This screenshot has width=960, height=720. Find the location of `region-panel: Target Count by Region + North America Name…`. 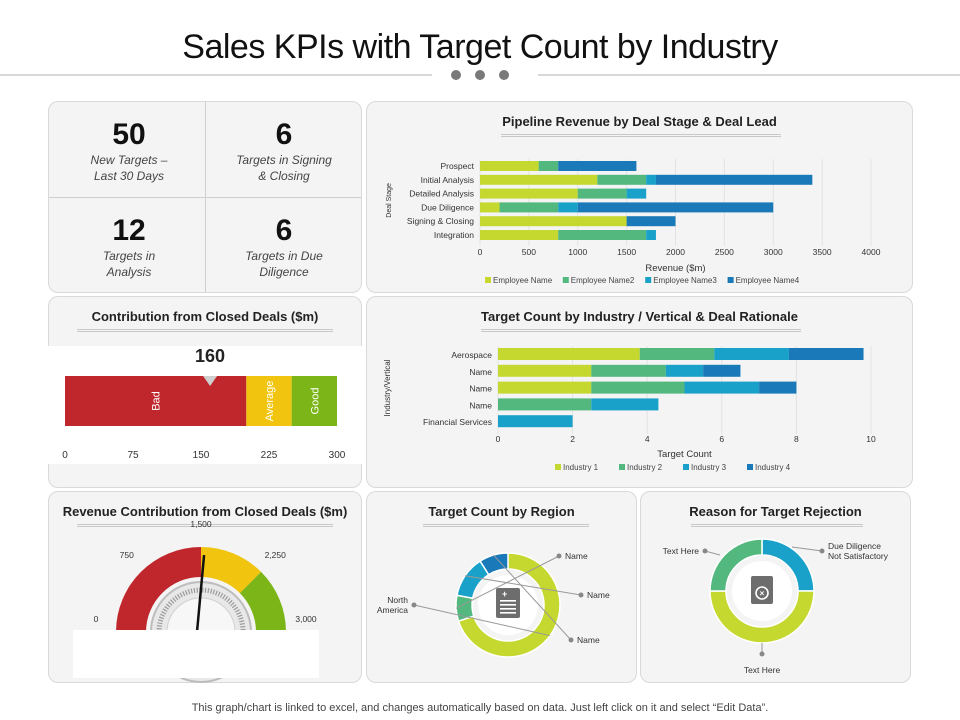

region-panel: Target Count by Region + North America Name… is located at coordinates (501, 587).